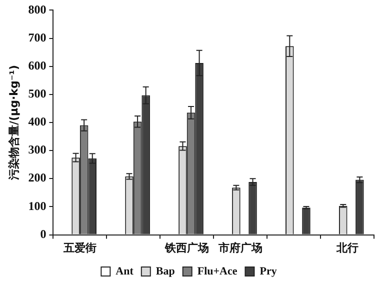 The height and width of the screenshot is (287, 388). Describe the element at coordinates (269, 271) in the screenshot. I see `legend-label: Pry` at that location.